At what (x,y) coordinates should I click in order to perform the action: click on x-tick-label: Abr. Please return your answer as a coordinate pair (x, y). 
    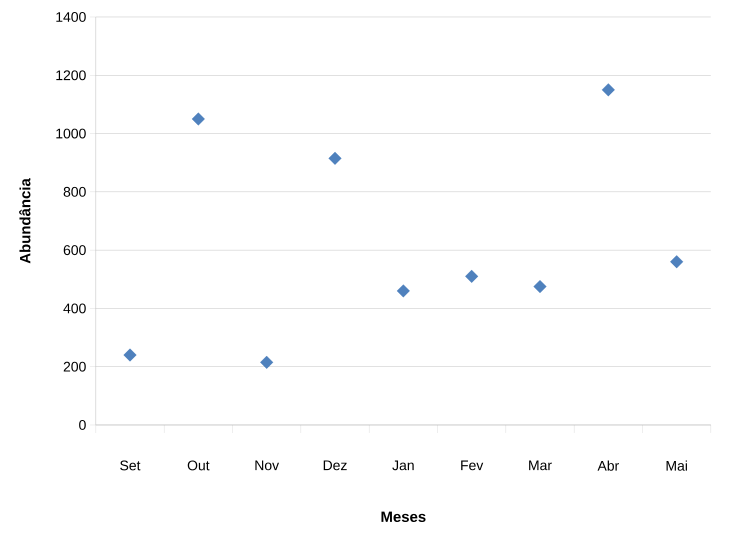
    Looking at the image, I should click on (608, 465).